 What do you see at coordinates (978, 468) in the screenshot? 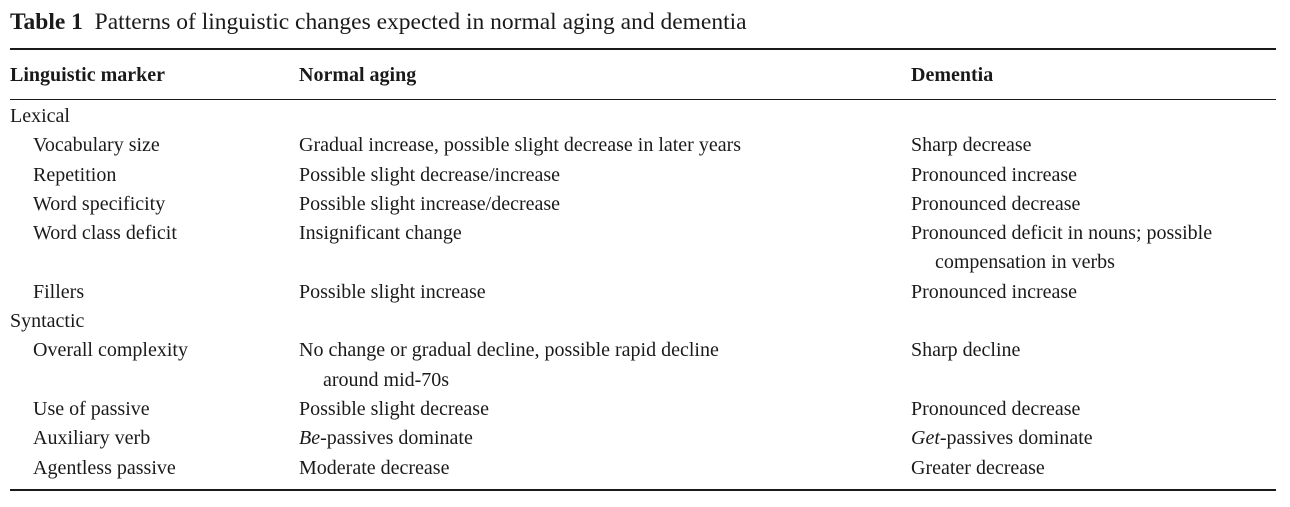
I see `row-dementia: Greater decrease` at bounding box center [978, 468].